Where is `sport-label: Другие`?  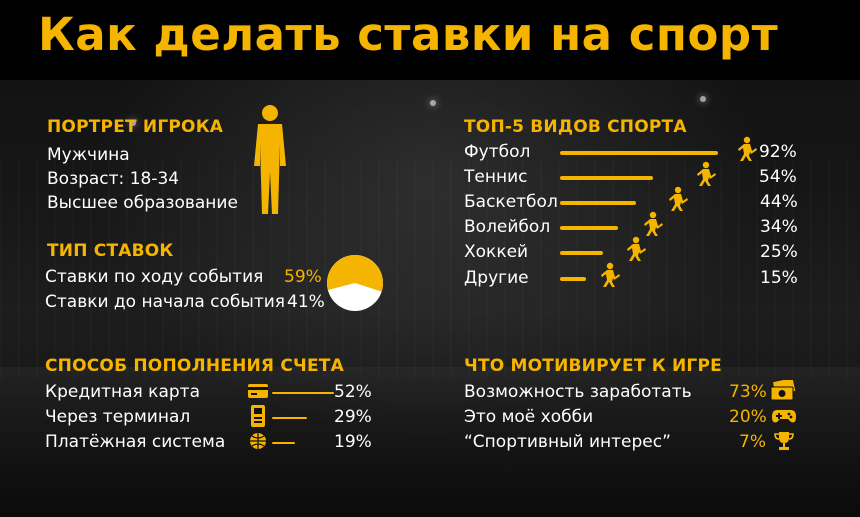
sport-label: Другие is located at coordinates (496, 278).